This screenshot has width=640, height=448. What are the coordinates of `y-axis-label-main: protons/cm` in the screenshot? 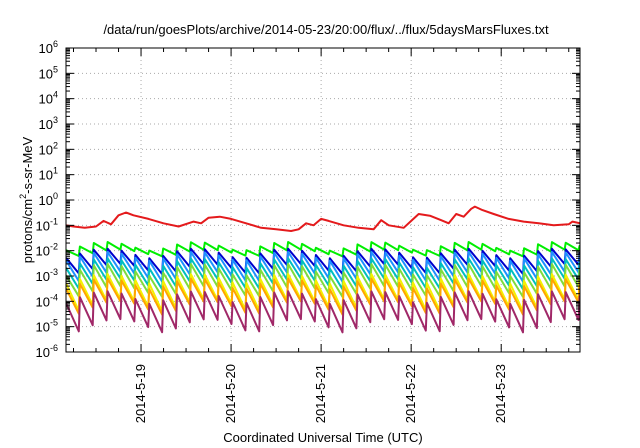 It's located at (27, 231).